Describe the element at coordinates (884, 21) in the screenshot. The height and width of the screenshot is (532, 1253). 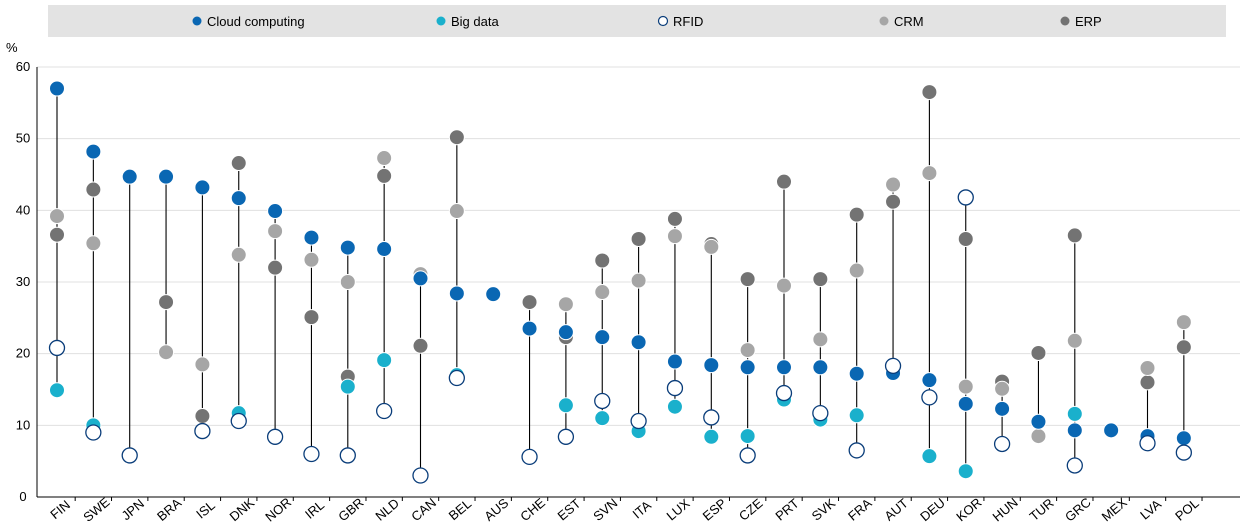
I see `legend-marker-crm` at that location.